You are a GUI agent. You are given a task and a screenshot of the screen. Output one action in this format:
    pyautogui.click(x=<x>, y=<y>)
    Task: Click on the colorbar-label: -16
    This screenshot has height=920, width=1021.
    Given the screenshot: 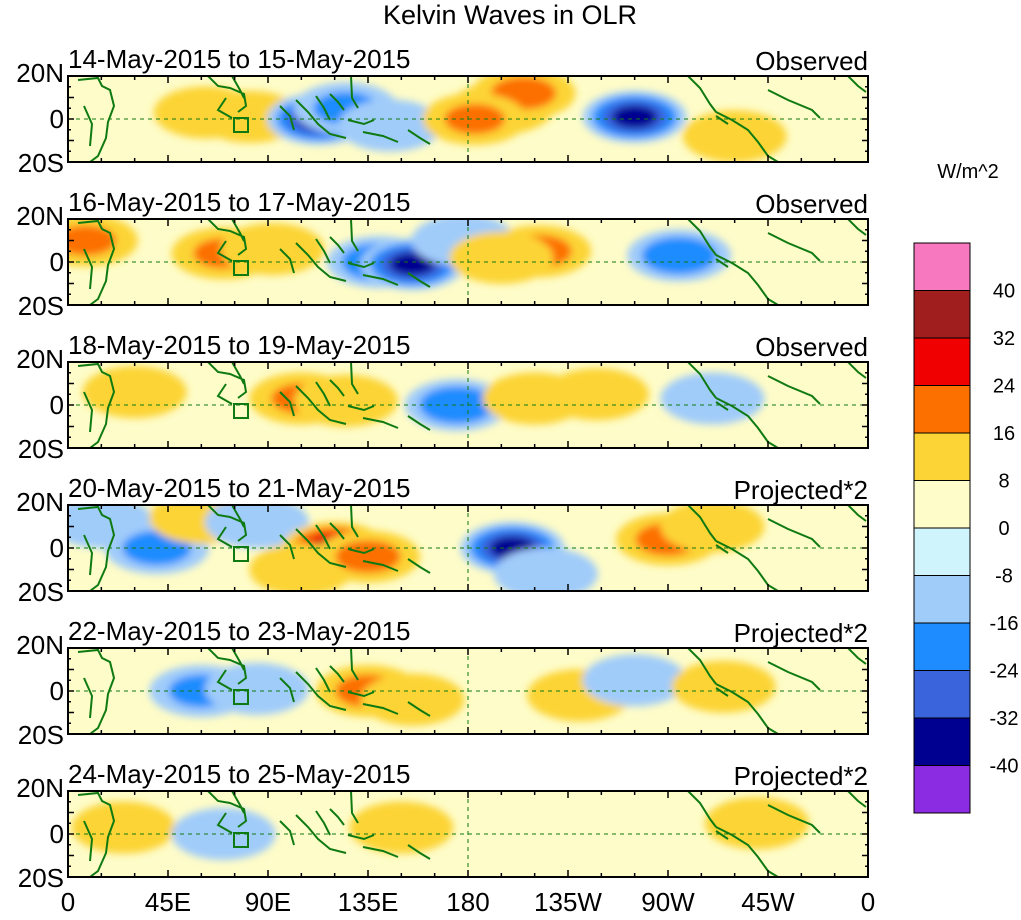 What is the action you would take?
    pyautogui.click(x=1004, y=624)
    